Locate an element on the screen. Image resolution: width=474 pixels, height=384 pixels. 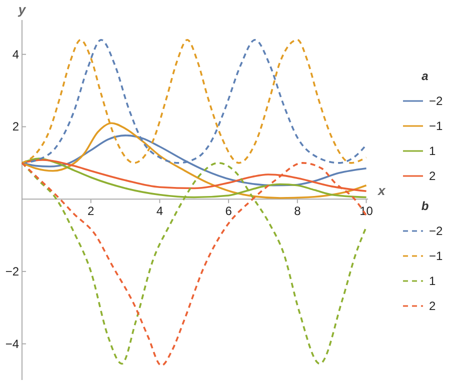
text: a is located at coordinates (425, 76).